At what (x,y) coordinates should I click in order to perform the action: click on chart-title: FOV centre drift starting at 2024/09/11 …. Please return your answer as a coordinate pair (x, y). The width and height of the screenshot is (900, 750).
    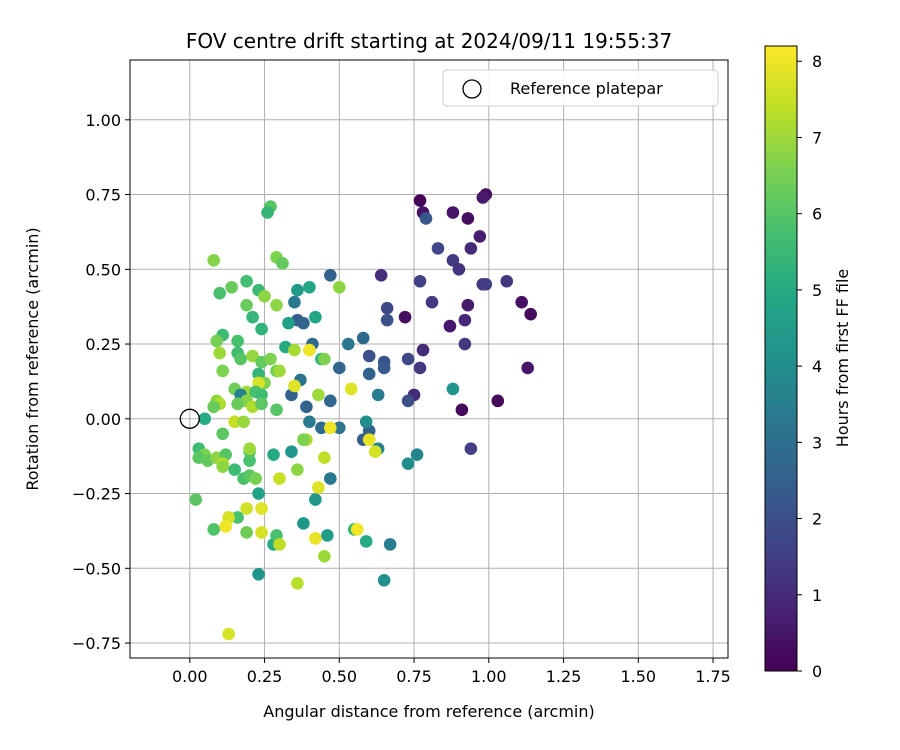
    Looking at the image, I should click on (429, 41).